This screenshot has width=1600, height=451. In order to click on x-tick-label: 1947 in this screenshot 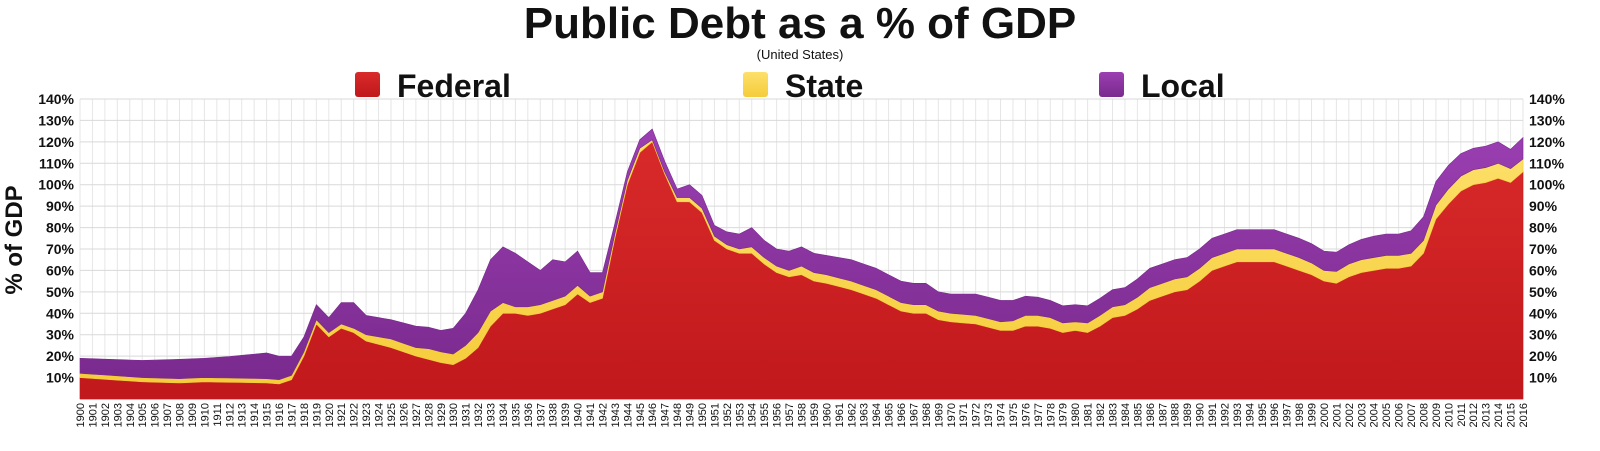, I will do `click(666, 415)`.